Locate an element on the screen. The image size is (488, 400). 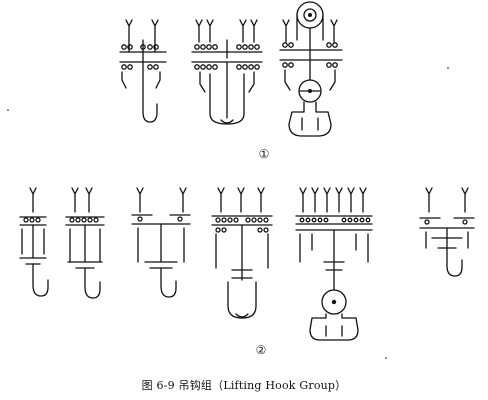
row2-hook-d is located at coordinates (242, 253).